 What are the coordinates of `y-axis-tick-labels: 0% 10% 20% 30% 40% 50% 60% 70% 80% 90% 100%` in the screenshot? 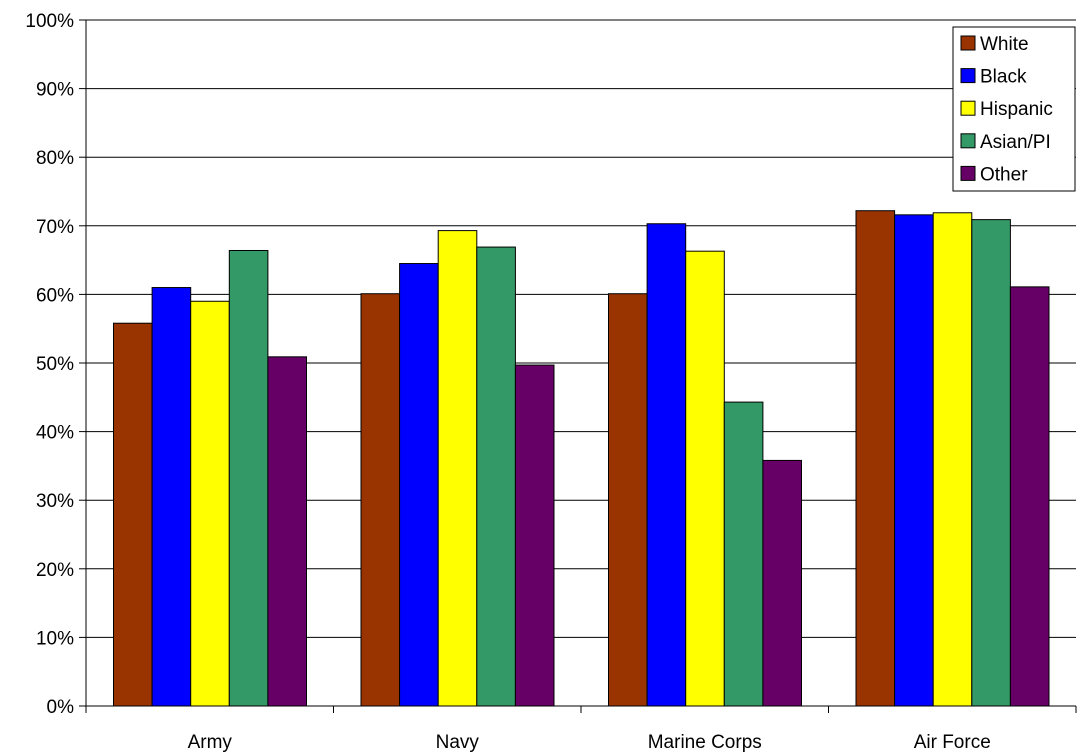 It's located at (49, 364).